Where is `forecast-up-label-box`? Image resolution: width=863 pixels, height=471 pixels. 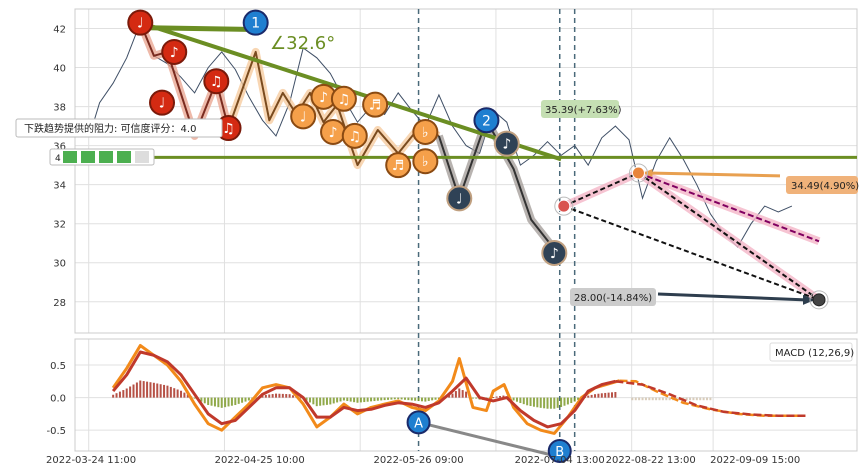 forecast-up-label-box is located at coordinates (580, 109).